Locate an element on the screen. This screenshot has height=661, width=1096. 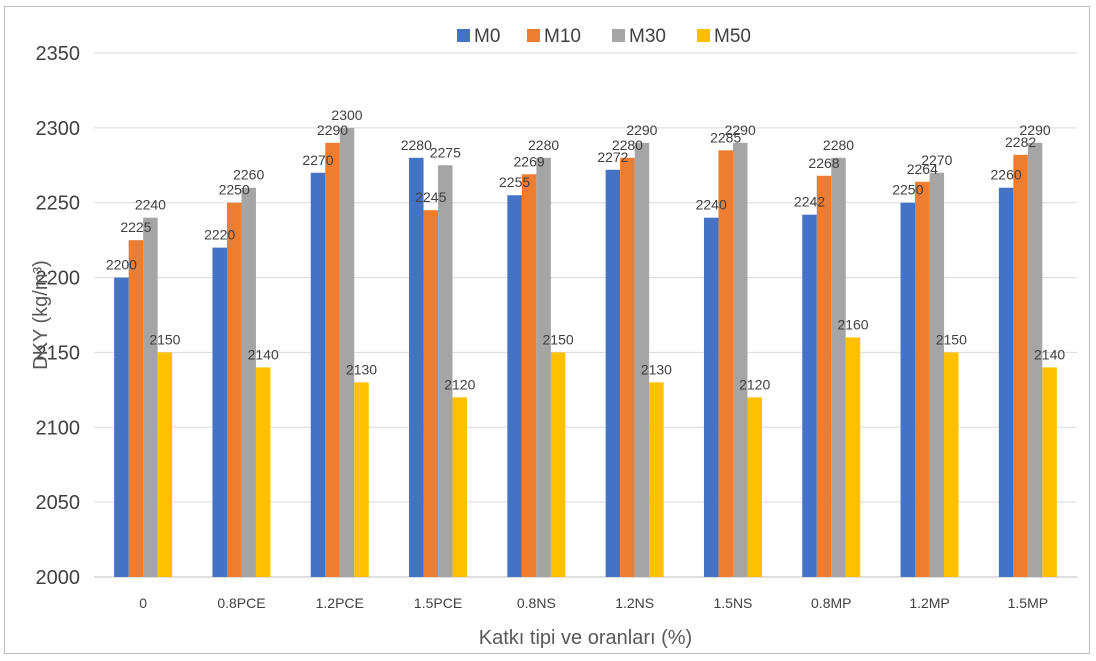
legend-swatch-m30 is located at coordinates (618, 35).